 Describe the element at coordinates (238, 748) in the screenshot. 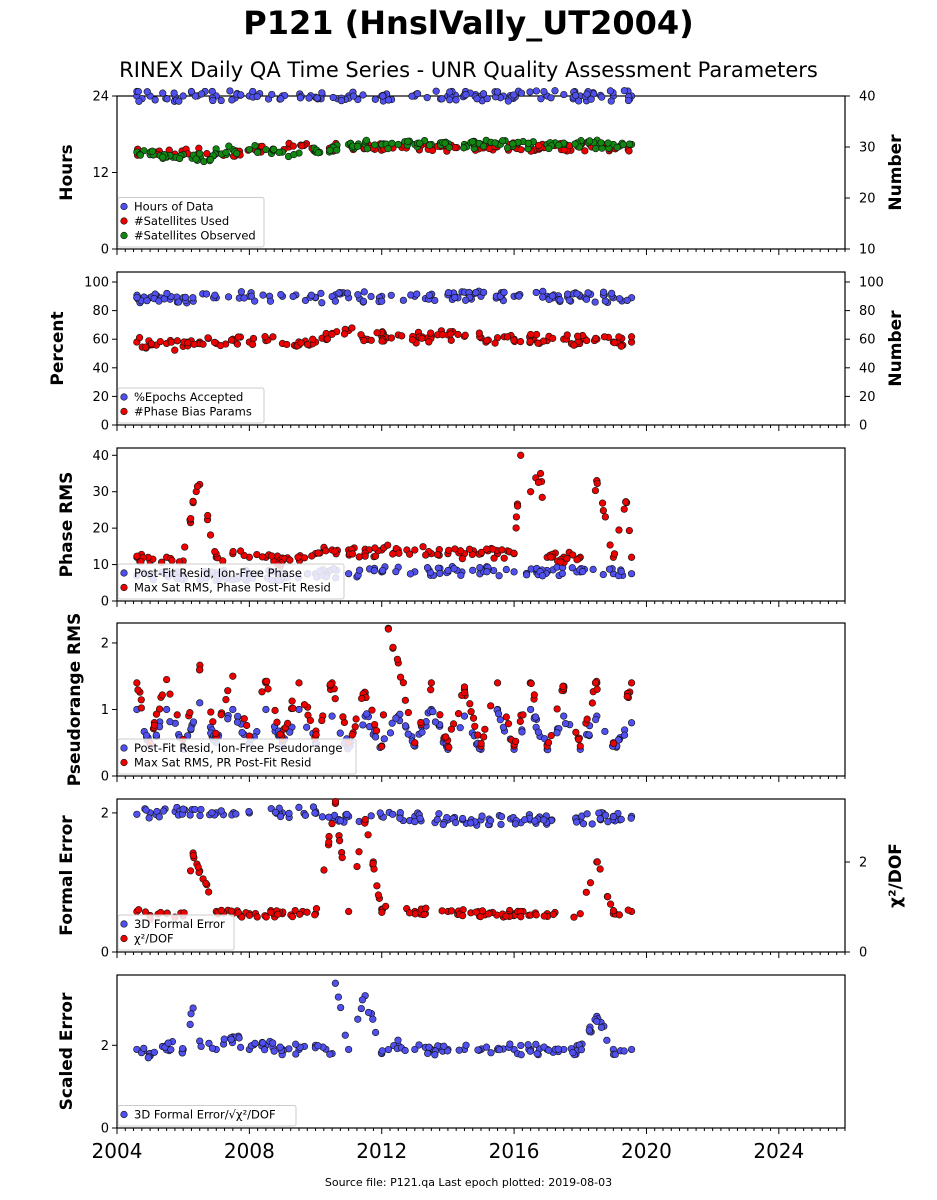

I see `legend-label: Post-Fit Resid, Ion-Free Pseudorange` at that location.